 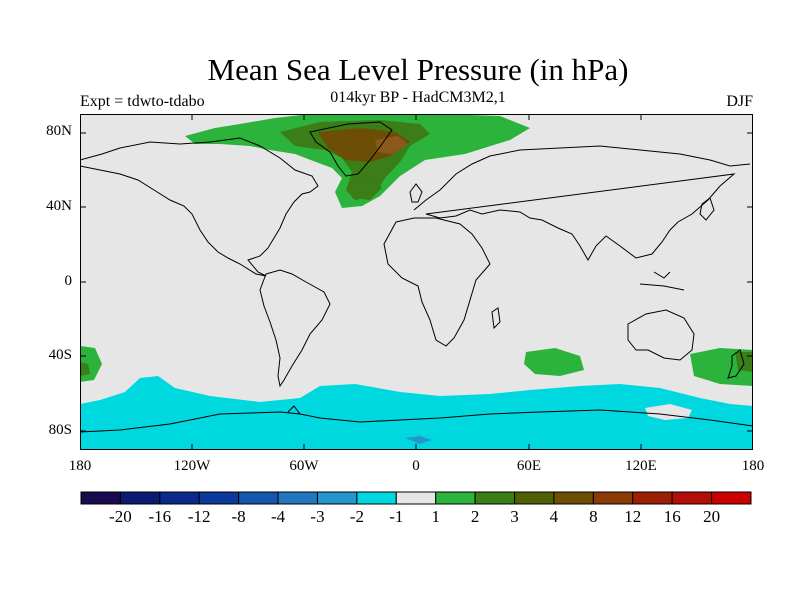 I want to click on colorbar-label: -20, so click(x=120, y=516).